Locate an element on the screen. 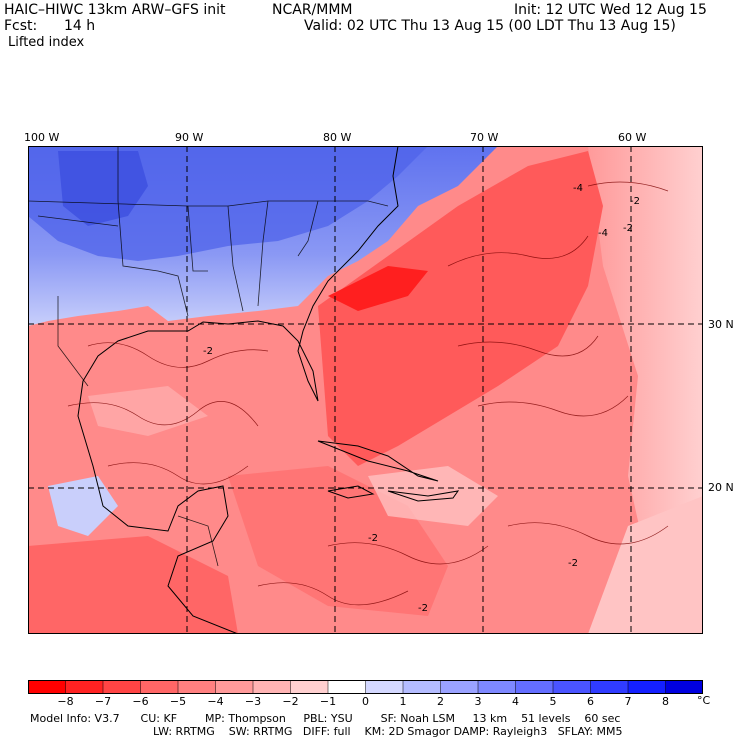  longitude-label: 100 W is located at coordinates (42, 137).